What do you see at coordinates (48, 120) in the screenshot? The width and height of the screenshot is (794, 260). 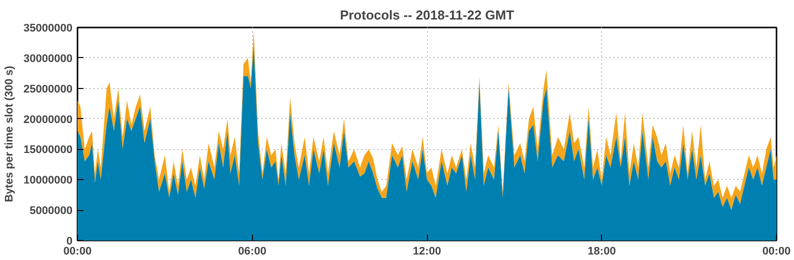 I see `y-tick-label: 20000000` at bounding box center [48, 120].